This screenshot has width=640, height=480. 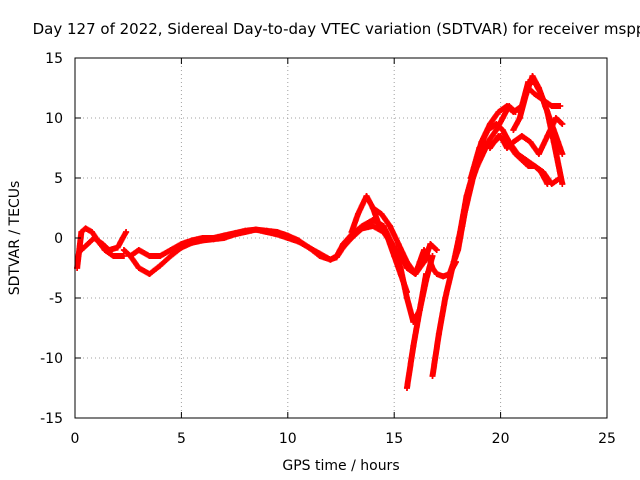 I want to click on x-tick-label: 25, so click(x=607, y=439).